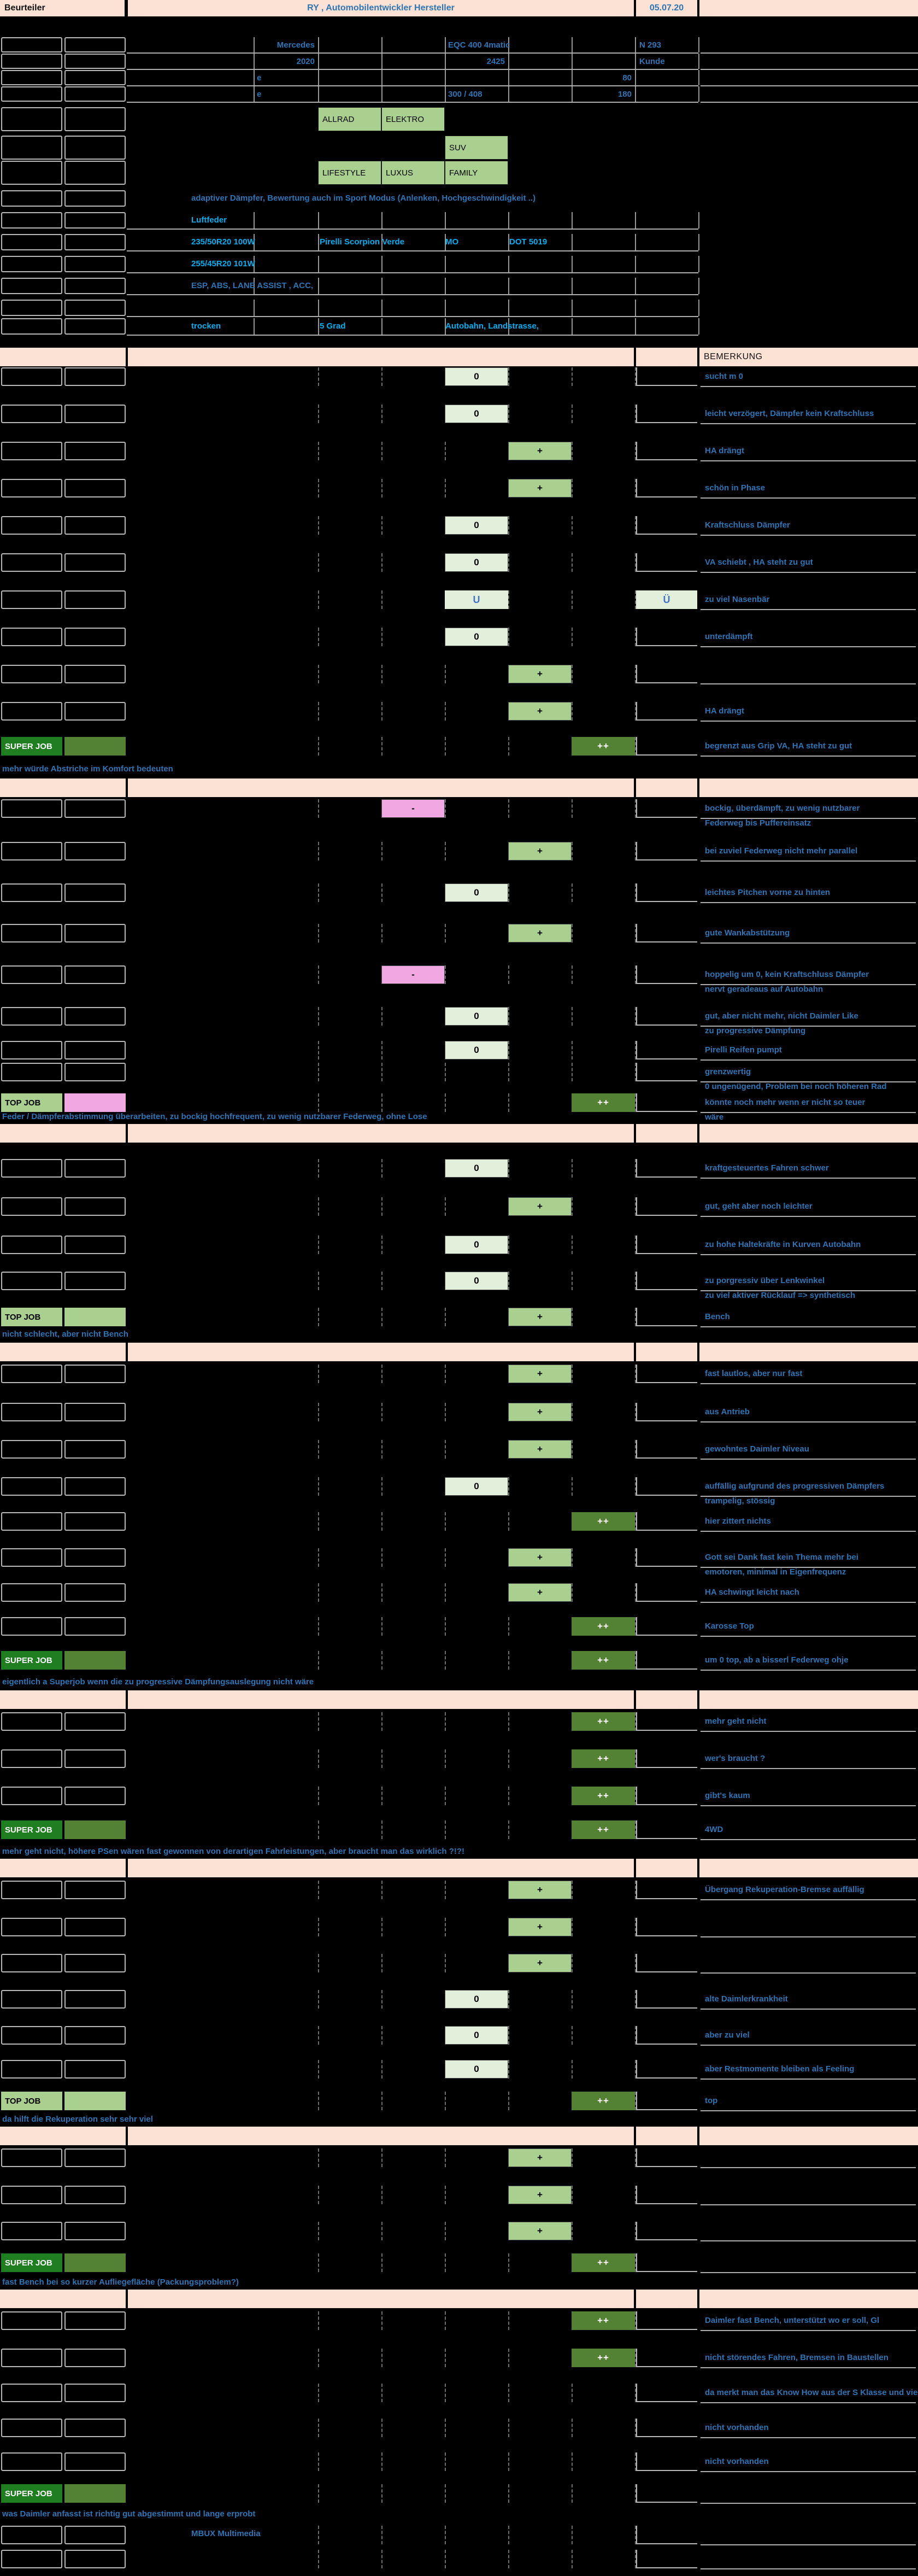  Describe the element at coordinates (413, 173) in the screenshot. I see `chip-luxus: LUXUS` at that location.